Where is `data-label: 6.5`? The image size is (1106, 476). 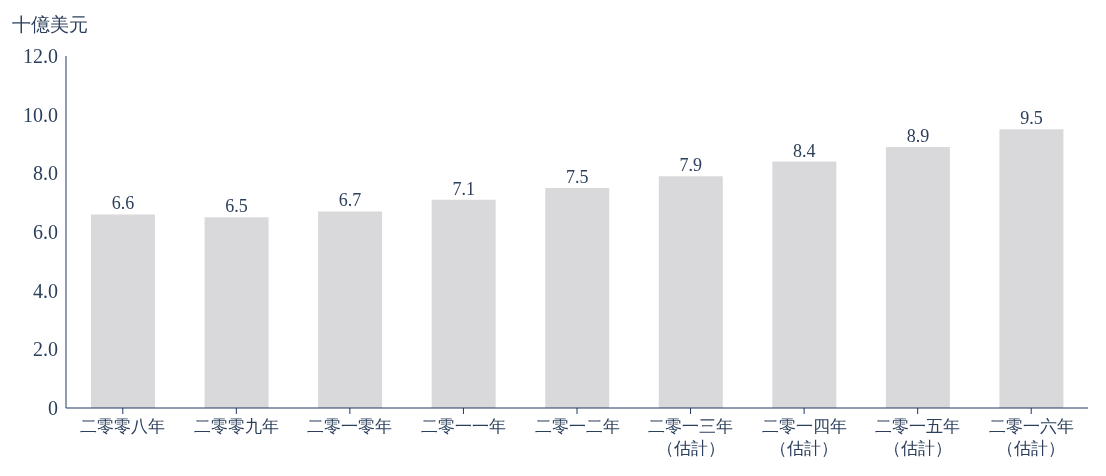
data-label: 6.5 is located at coordinates (236, 206).